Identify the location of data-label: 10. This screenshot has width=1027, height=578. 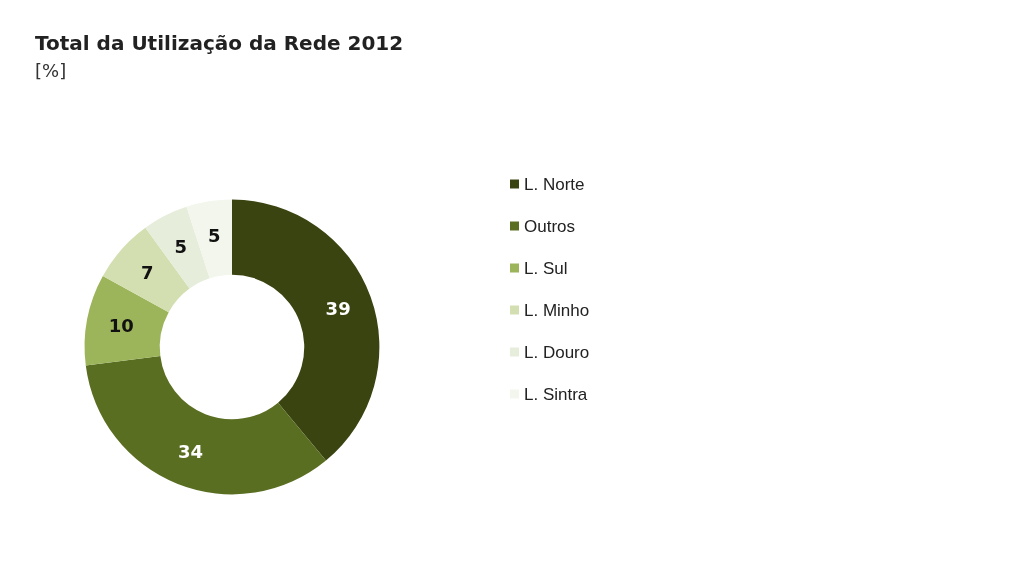
(121, 326).